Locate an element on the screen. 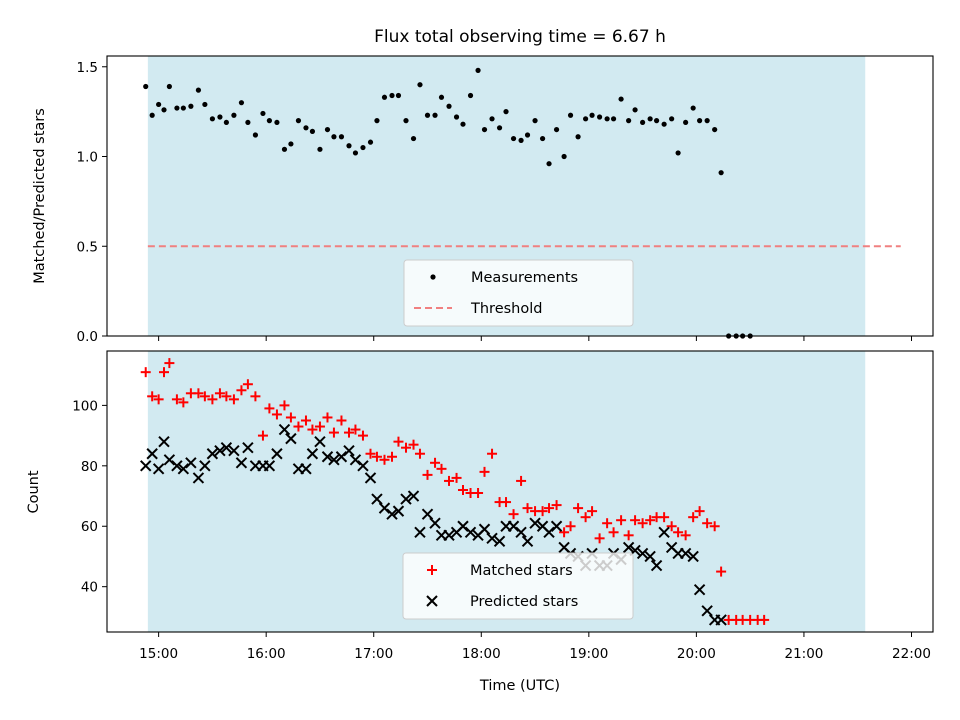 Image resolution: width=960 pixels, height=720 pixels. xtick-label: 22:00 is located at coordinates (911, 654).